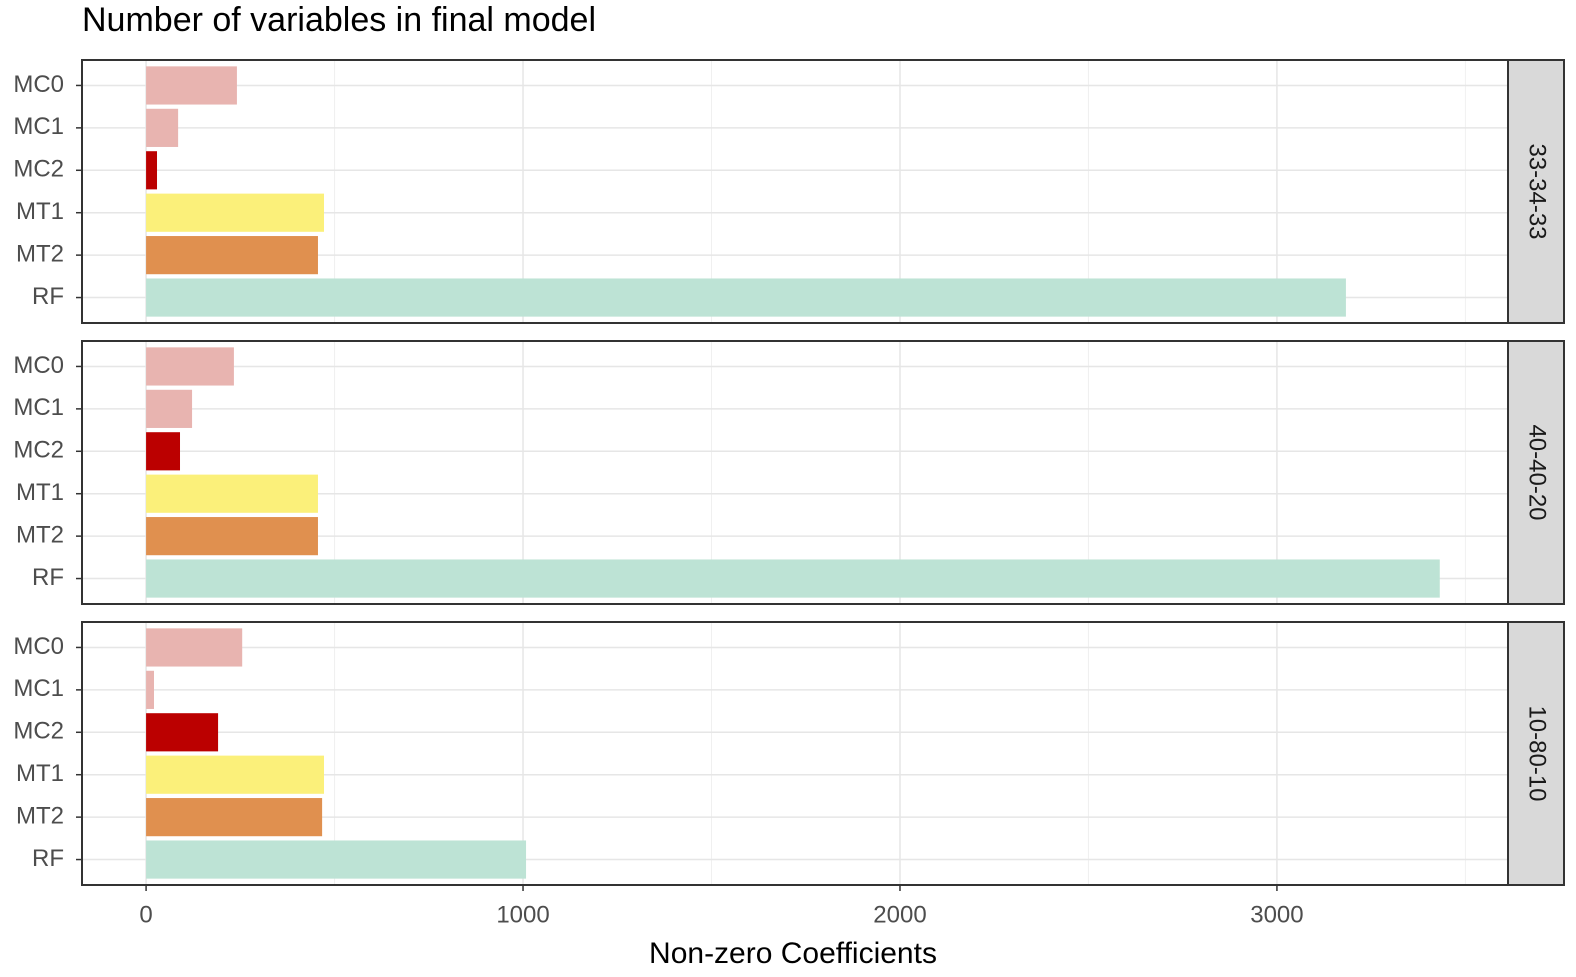  I want to click on strip-label: 33-34-33, so click(1537, 191).